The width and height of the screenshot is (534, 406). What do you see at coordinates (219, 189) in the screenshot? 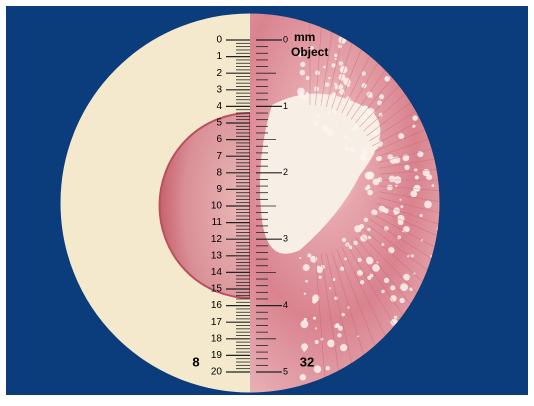
I see `left-scale-label: 9` at bounding box center [219, 189].